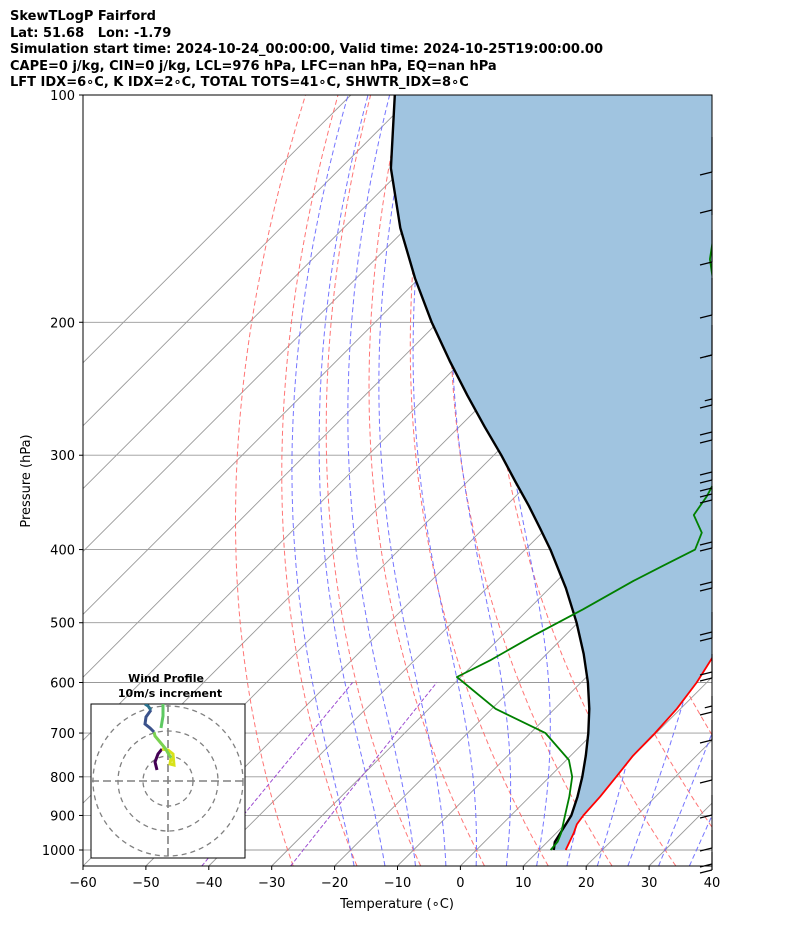 The height and width of the screenshot is (937, 794). What do you see at coordinates (62, 734) in the screenshot?
I see `y-tick-label: 700` at bounding box center [62, 734].